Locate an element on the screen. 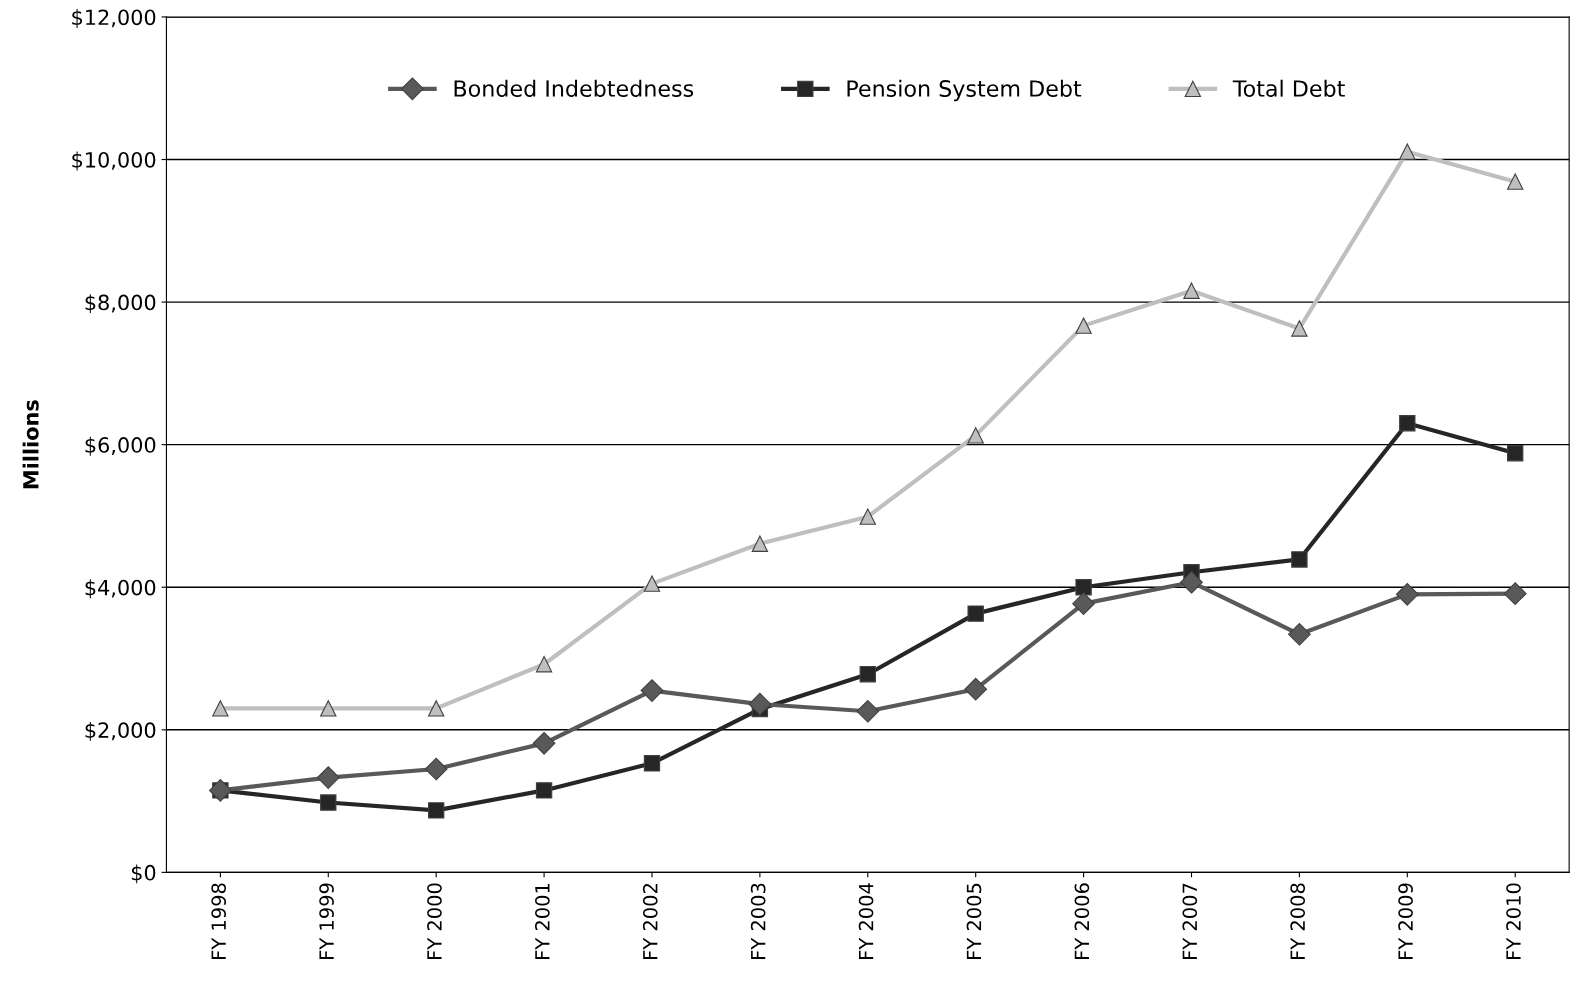  legend-label: Bonded Indebtedness is located at coordinates (574, 88).